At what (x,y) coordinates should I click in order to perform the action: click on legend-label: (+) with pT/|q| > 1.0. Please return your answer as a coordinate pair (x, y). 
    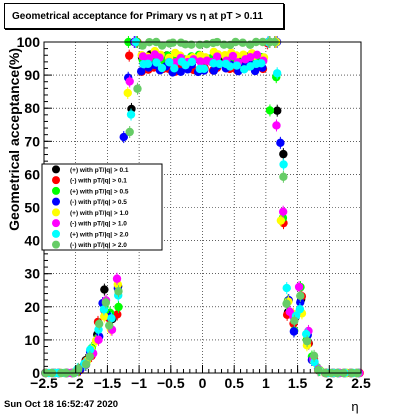
    Looking at the image, I should click on (99, 213).